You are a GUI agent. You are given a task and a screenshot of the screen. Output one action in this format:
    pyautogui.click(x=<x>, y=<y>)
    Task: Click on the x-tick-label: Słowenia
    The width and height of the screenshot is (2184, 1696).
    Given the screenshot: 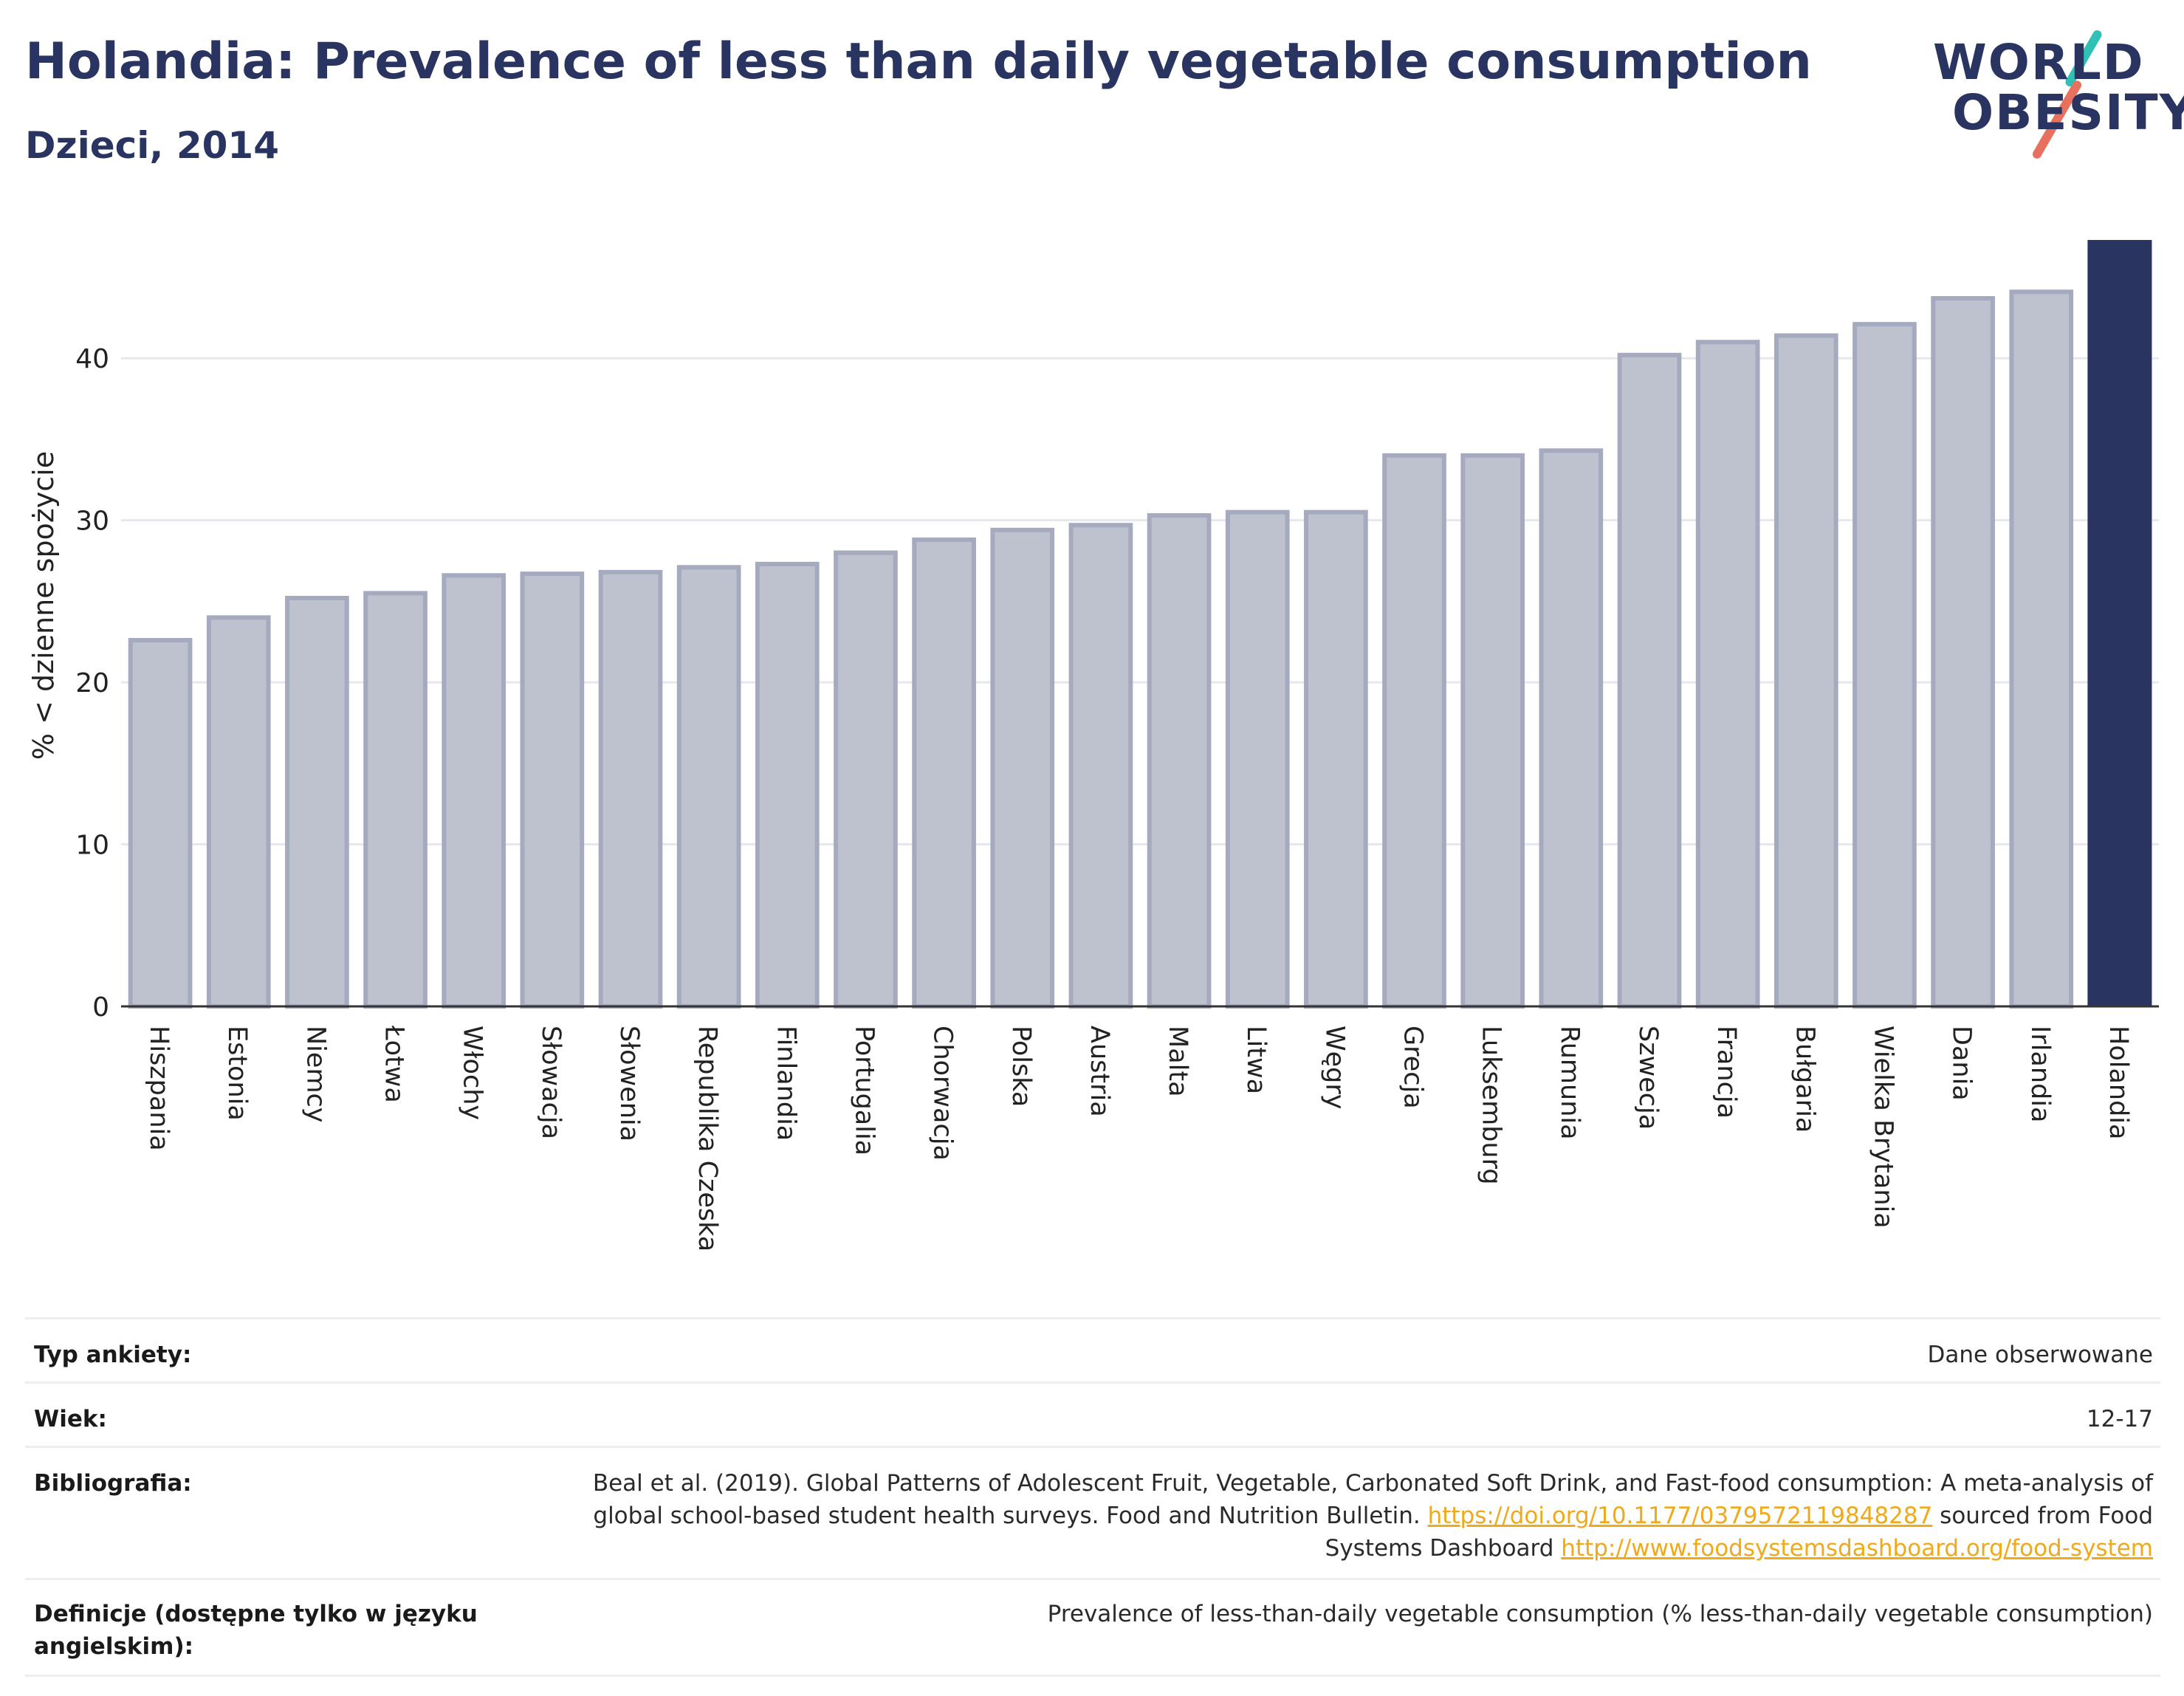 What is the action you would take?
    pyautogui.click(x=629, y=1083)
    